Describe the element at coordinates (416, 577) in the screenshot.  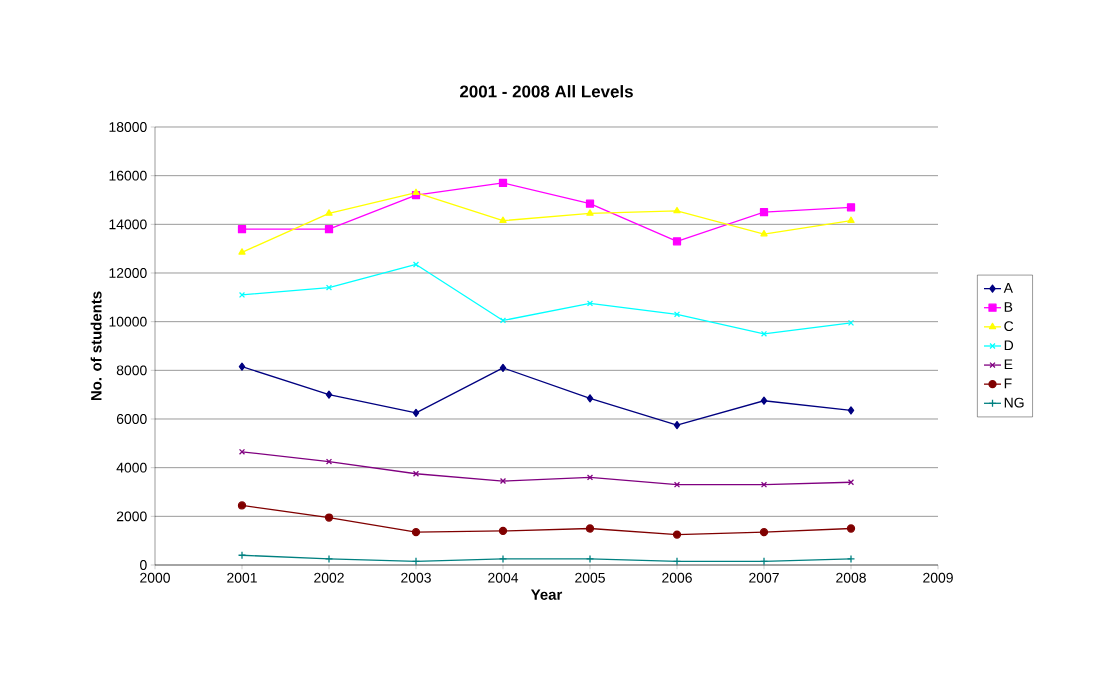
I see `x-tick-label: 2003` at that location.